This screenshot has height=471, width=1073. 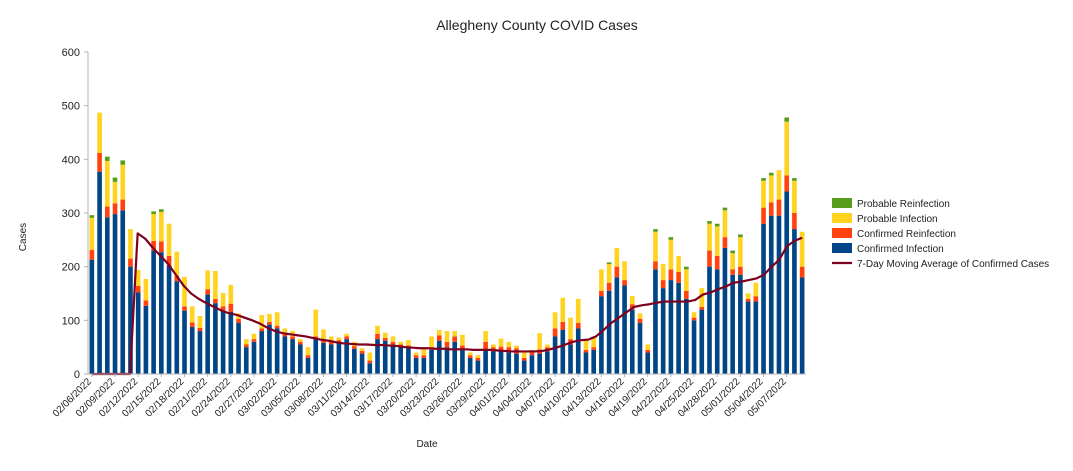 What do you see at coordinates (537, 25) in the screenshot?
I see `chart-title: Allegheny County COVID Cases` at bounding box center [537, 25].